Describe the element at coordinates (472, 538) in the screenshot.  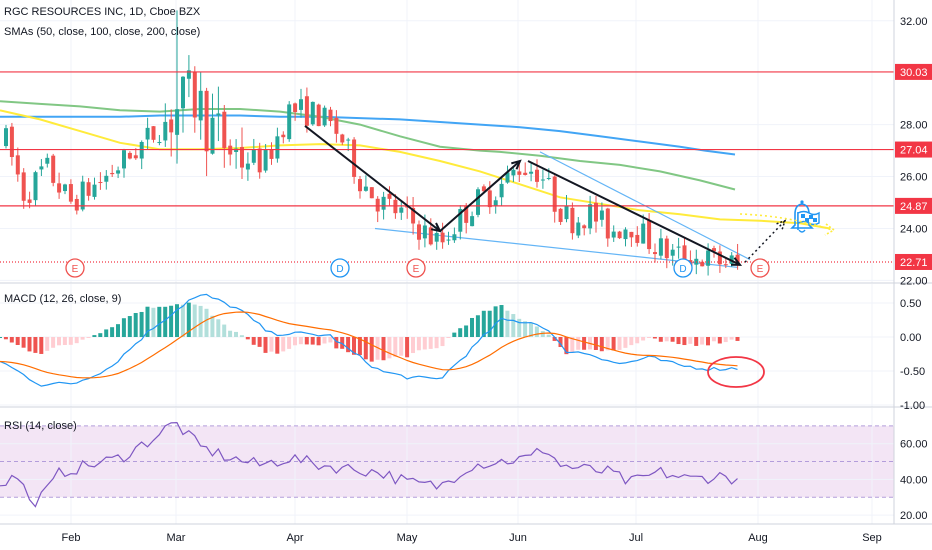
I see `x-axis: Feb Mar Apr May Jun Jul Aug Sep` at that location.